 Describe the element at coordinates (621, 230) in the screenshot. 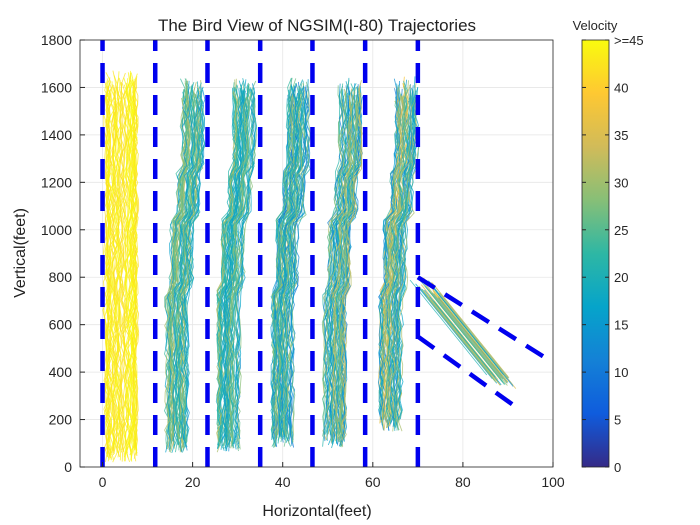

I see `colorbar-tick-label: 25` at that location.